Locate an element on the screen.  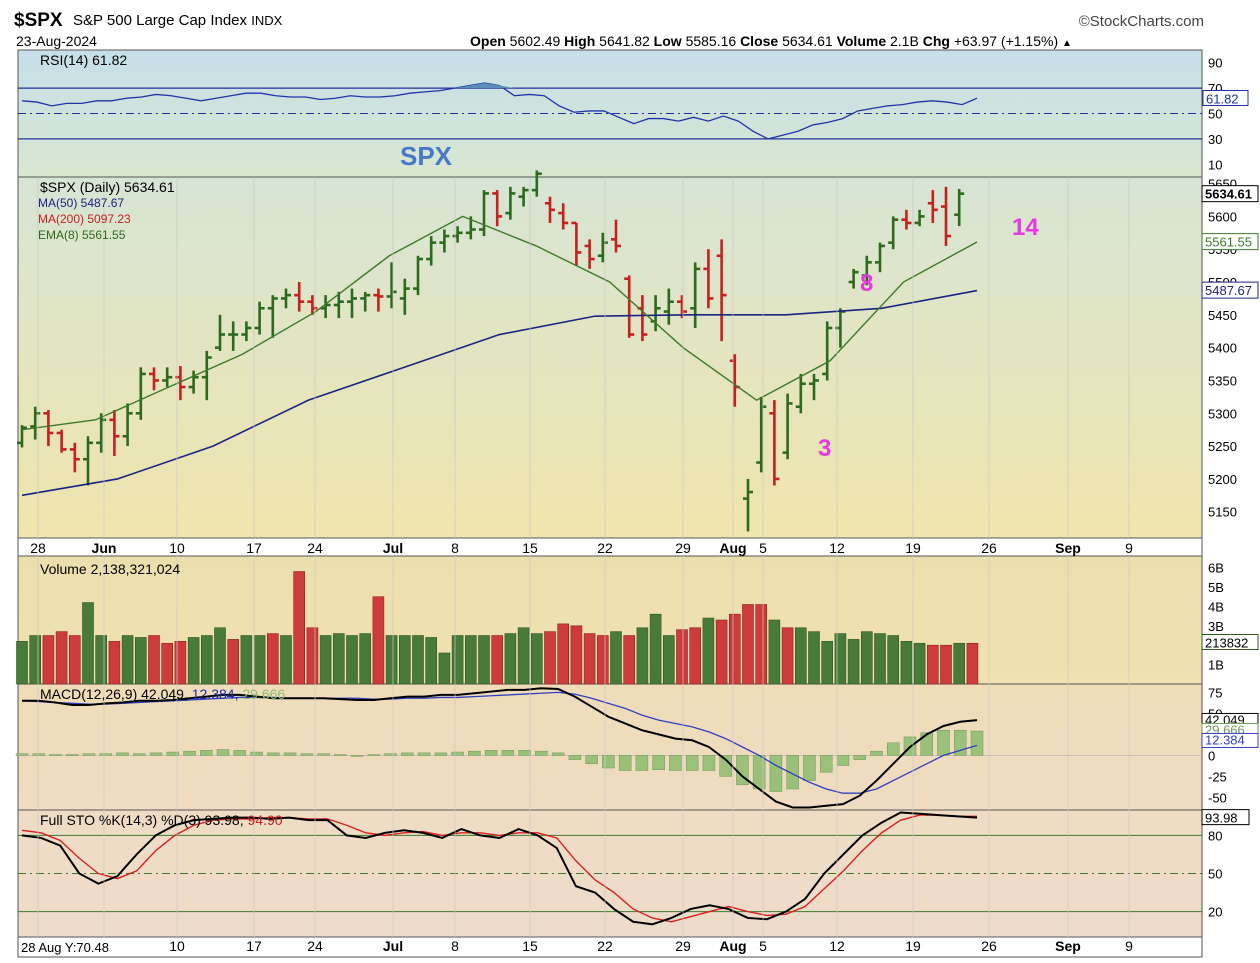
volume-value: 2.1B is located at coordinates (904, 41).